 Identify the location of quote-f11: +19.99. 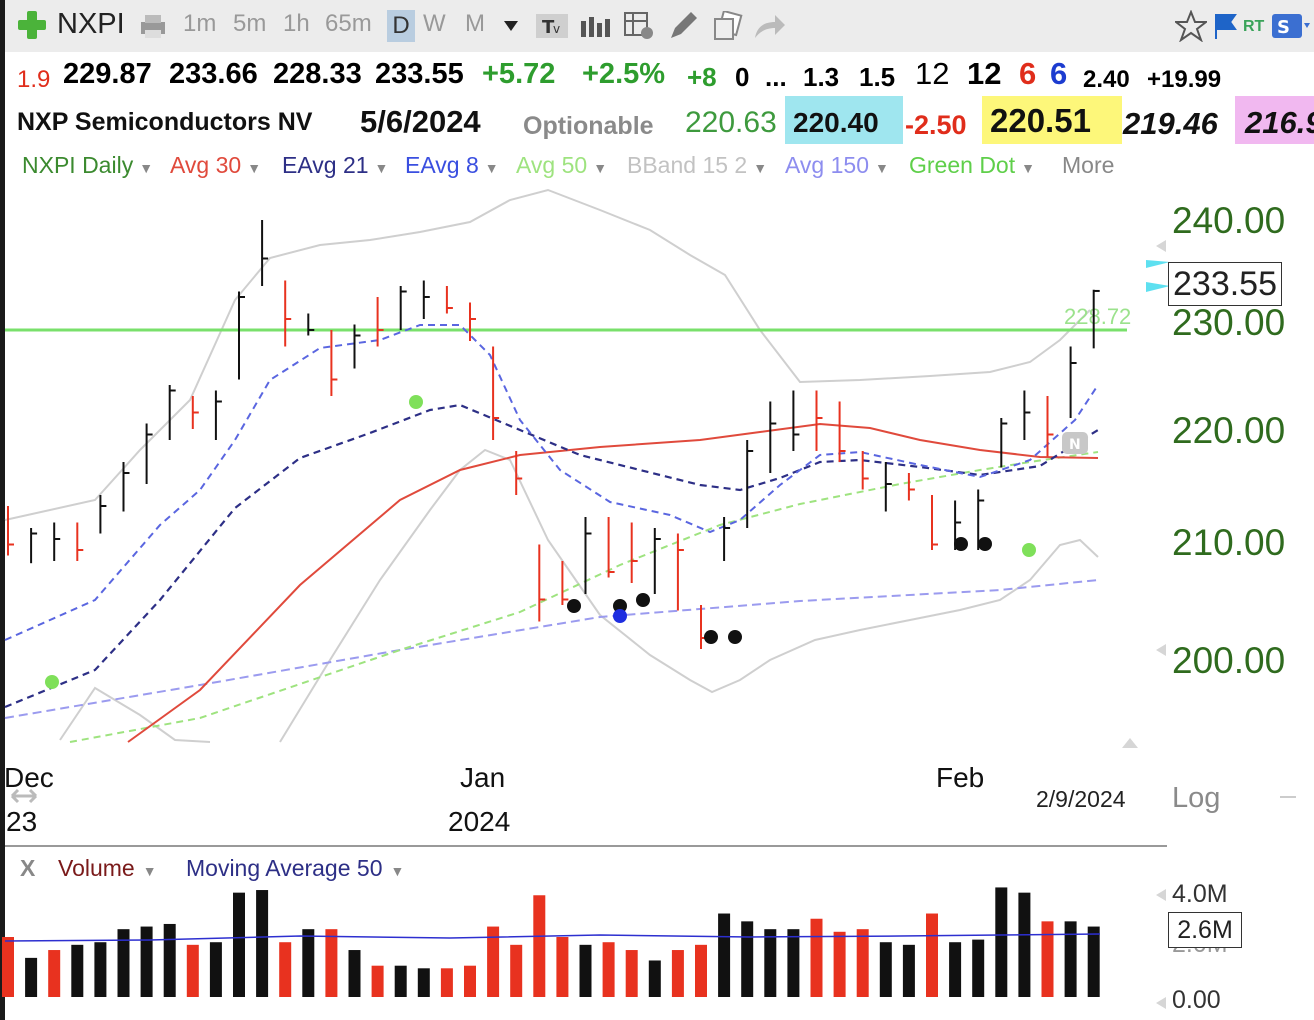
(1184, 79).